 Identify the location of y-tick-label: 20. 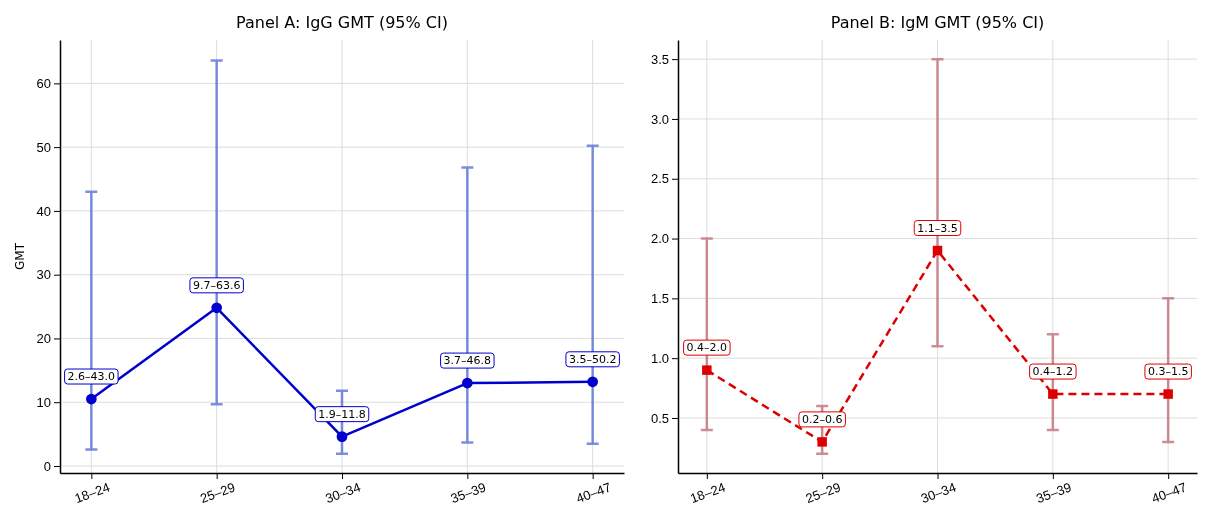
(43, 339).